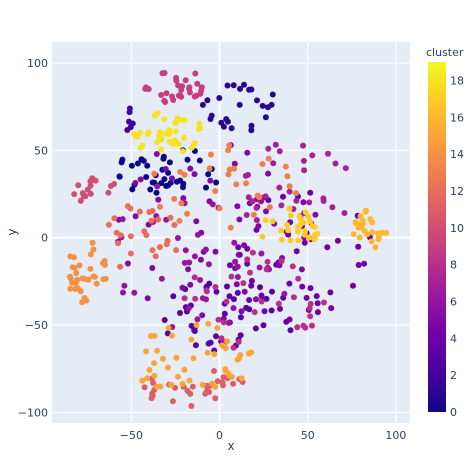  What do you see at coordinates (453, 338) in the screenshot?
I see `colorbar-tick-label: 4` at bounding box center [453, 338].